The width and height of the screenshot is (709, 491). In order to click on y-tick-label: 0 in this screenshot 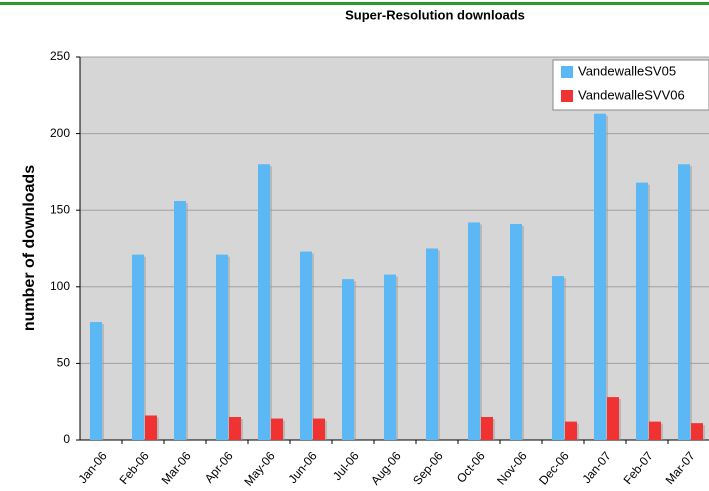, I will do `click(66, 439)`.